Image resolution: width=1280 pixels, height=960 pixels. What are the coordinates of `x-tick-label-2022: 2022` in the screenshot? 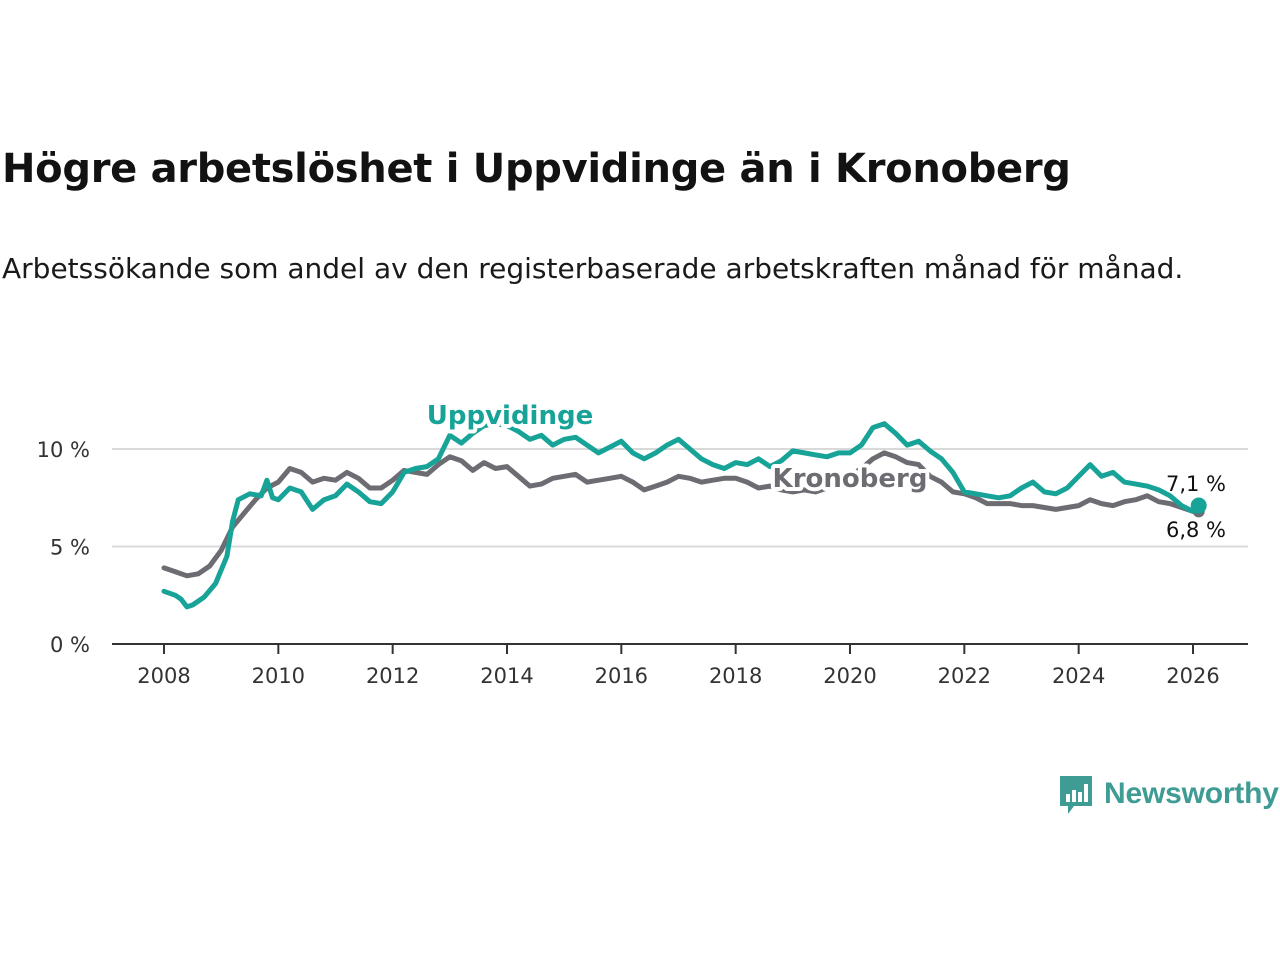 It's located at (964, 676).